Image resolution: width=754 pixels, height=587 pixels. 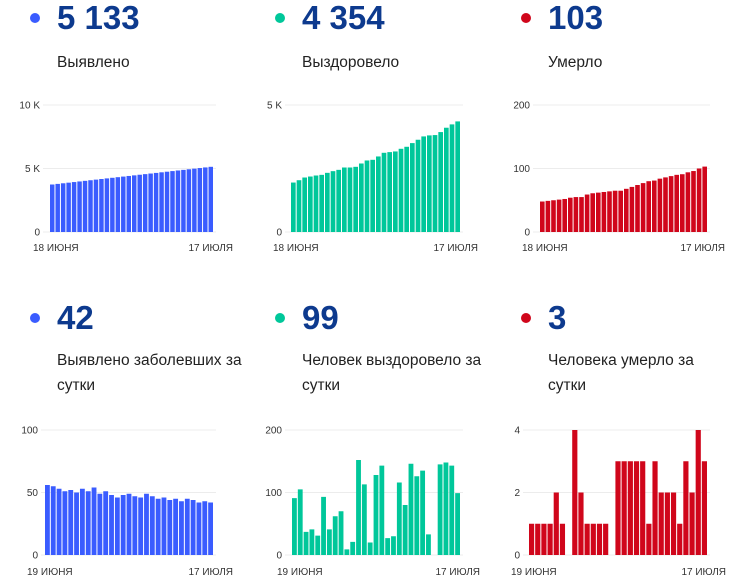 What do you see at coordinates (517, 556) in the screenshot?
I see `y-tick-label: 0` at bounding box center [517, 556].